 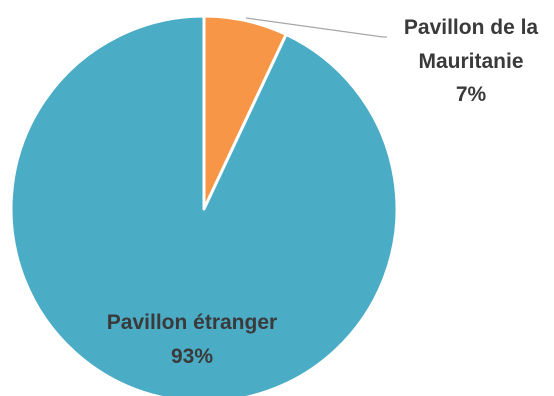 I want to click on slice-value-etranger: 93%, so click(x=192, y=356).